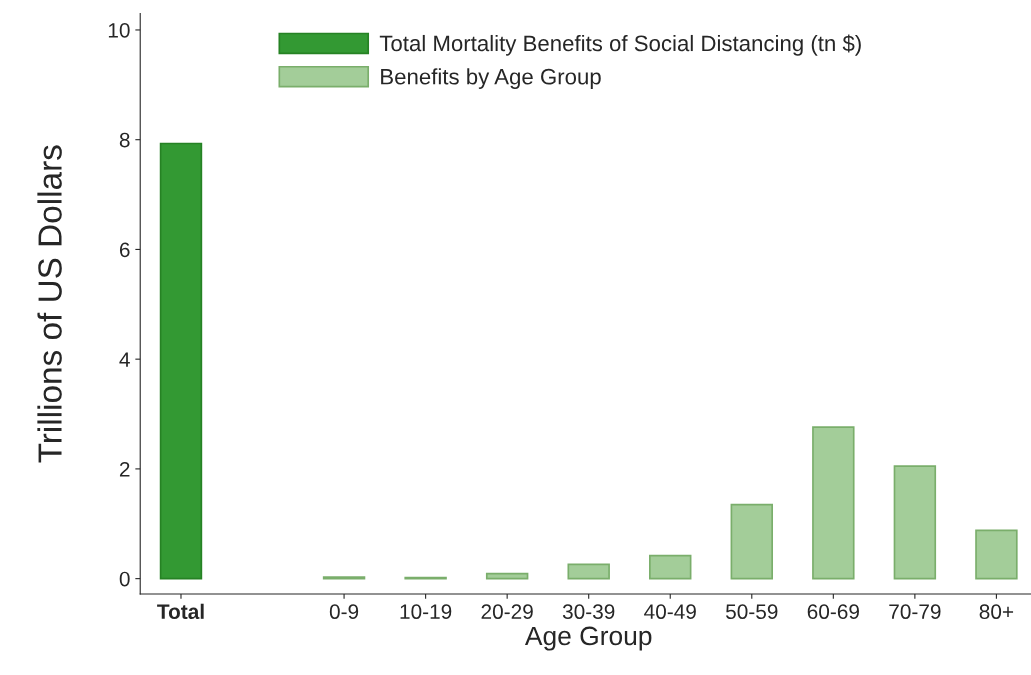 This screenshot has height=675, width=1031. I want to click on y-tick-label: 6, so click(124, 250).